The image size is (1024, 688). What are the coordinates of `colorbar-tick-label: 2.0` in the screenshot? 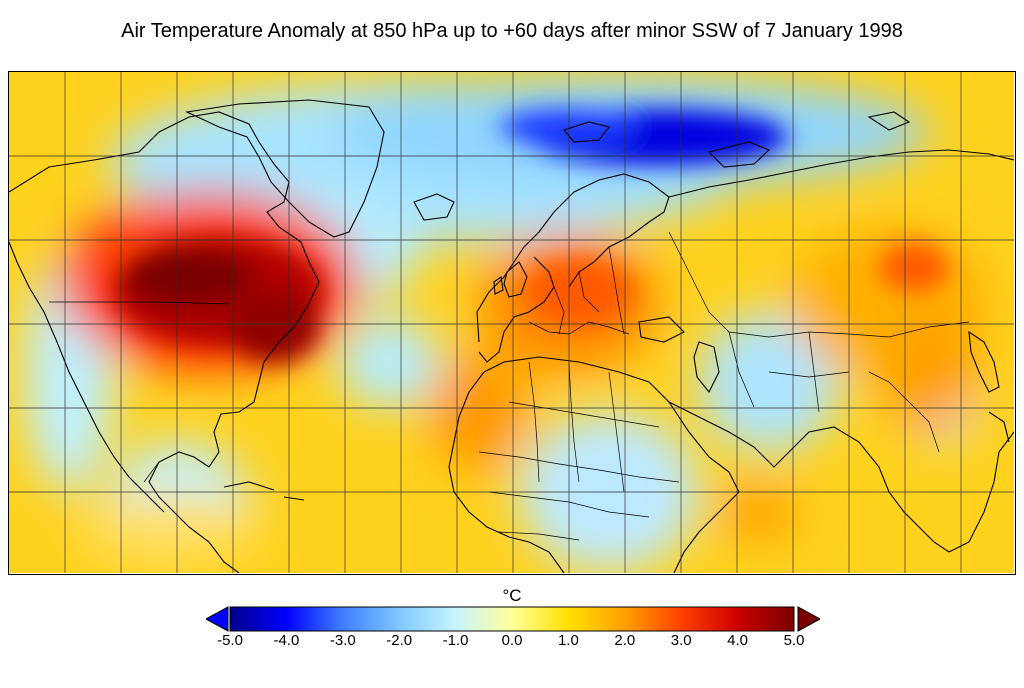 It's located at (625, 640).